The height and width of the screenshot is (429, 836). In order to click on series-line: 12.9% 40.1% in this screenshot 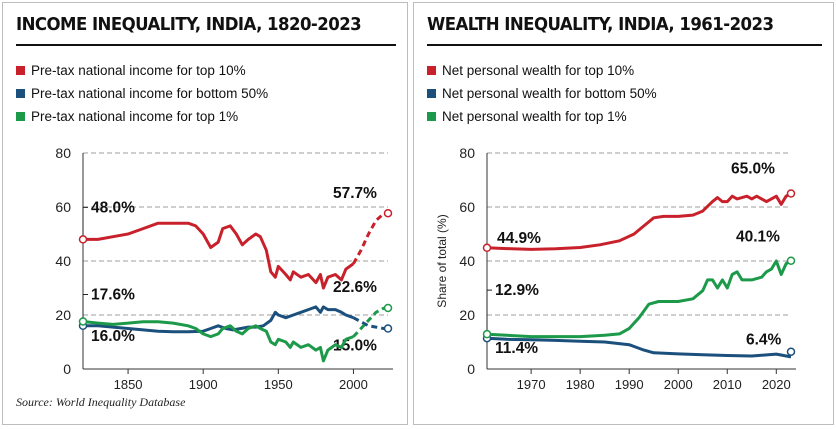, I will do `click(639, 284)`.